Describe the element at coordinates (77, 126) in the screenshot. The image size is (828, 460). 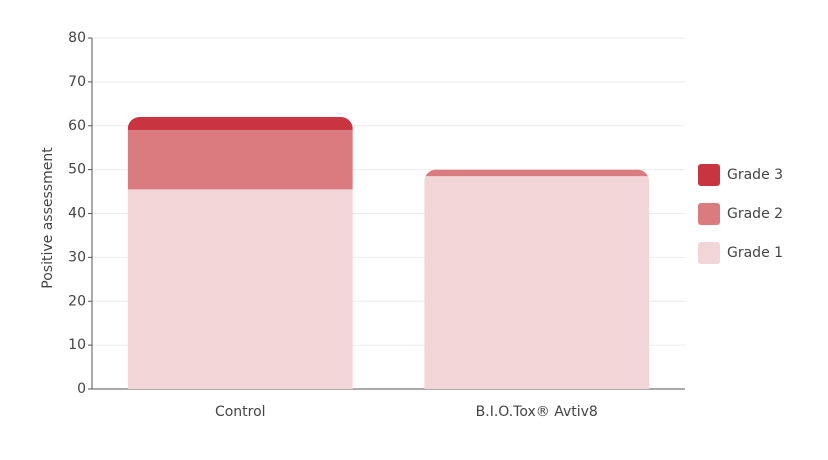
I see `y-tick-label: 60` at that location.